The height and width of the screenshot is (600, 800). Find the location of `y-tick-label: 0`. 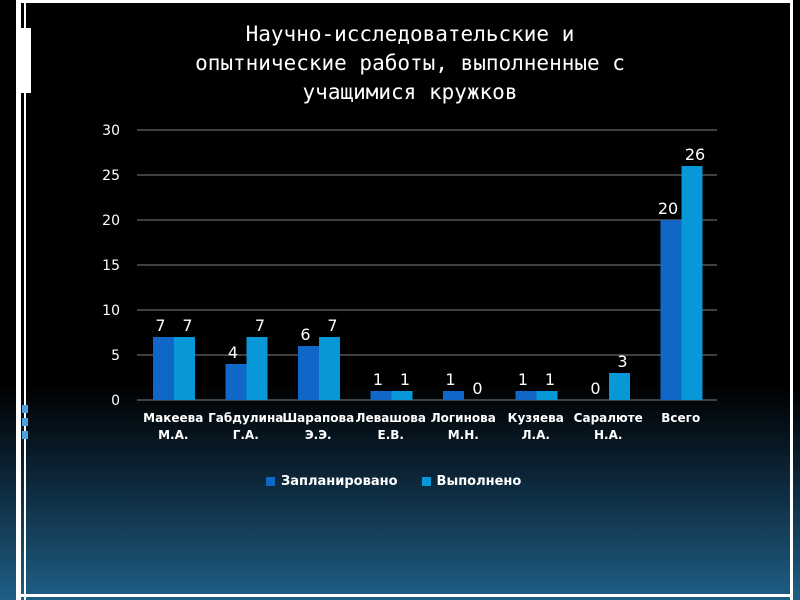

y-tick-label: 0 is located at coordinates (115, 401).